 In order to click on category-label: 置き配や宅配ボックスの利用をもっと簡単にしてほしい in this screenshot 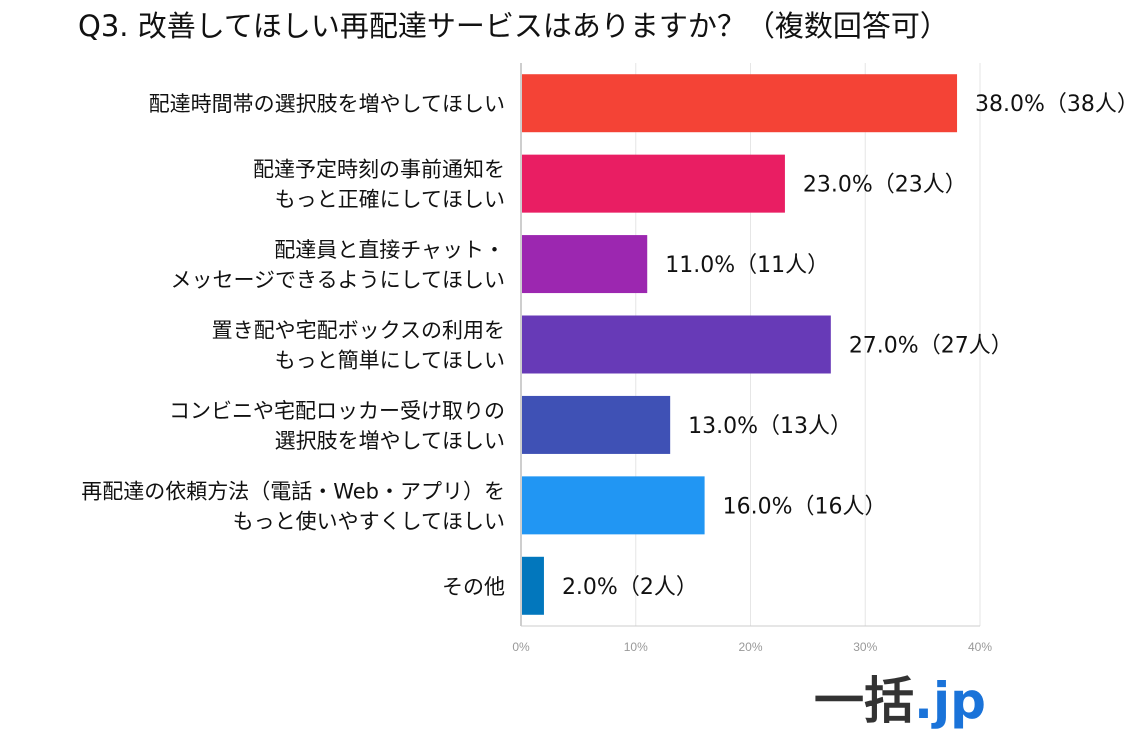, I will do `click(358, 346)`.